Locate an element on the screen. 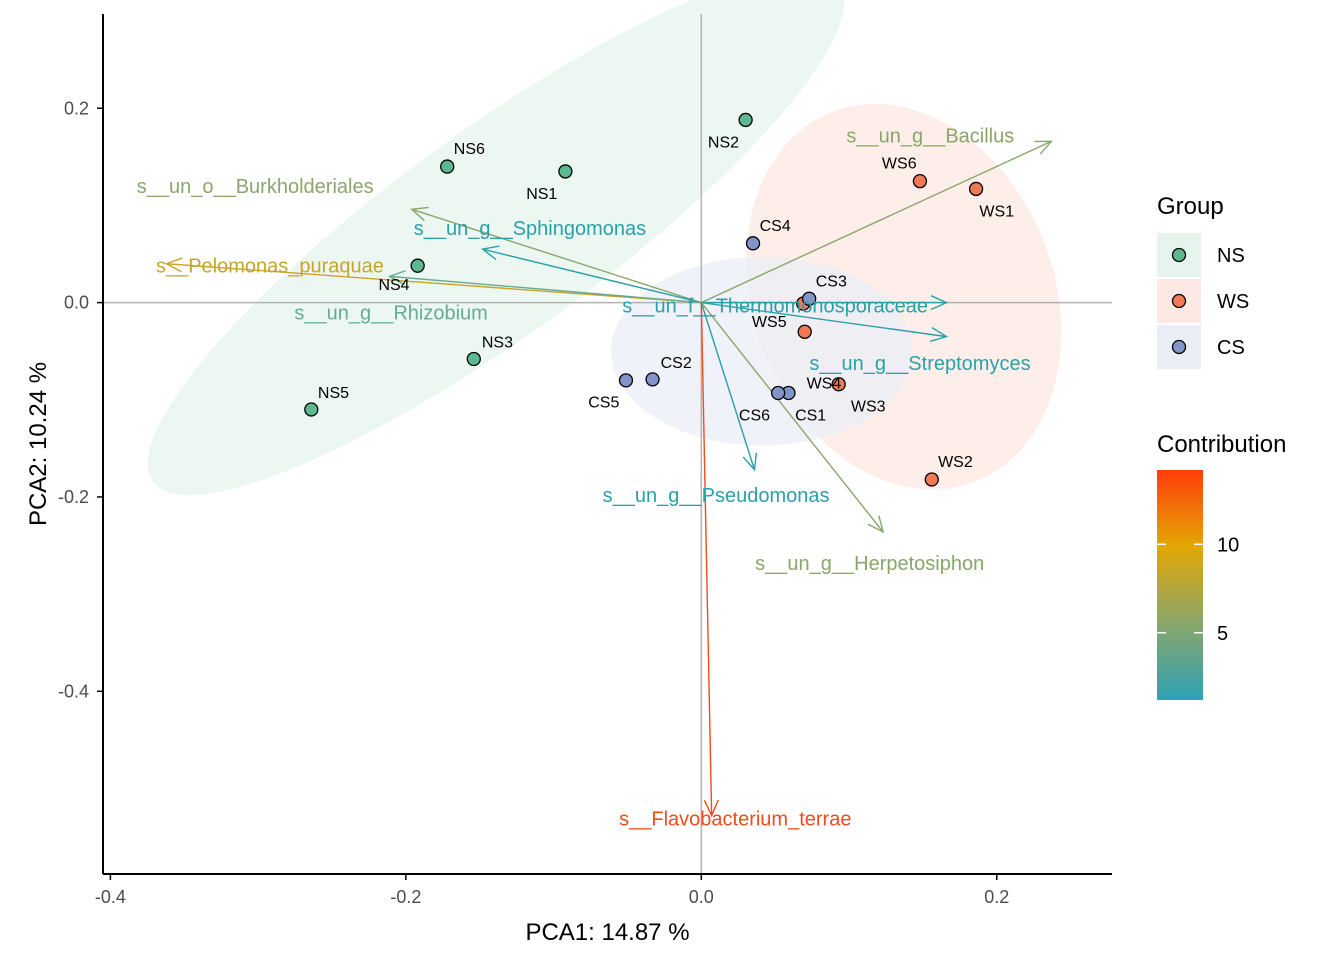 This screenshot has height=965, width=1344. loading-s-un-g-sphingomonas-label: s__un_g__Sphingomonas is located at coordinates (530, 229).